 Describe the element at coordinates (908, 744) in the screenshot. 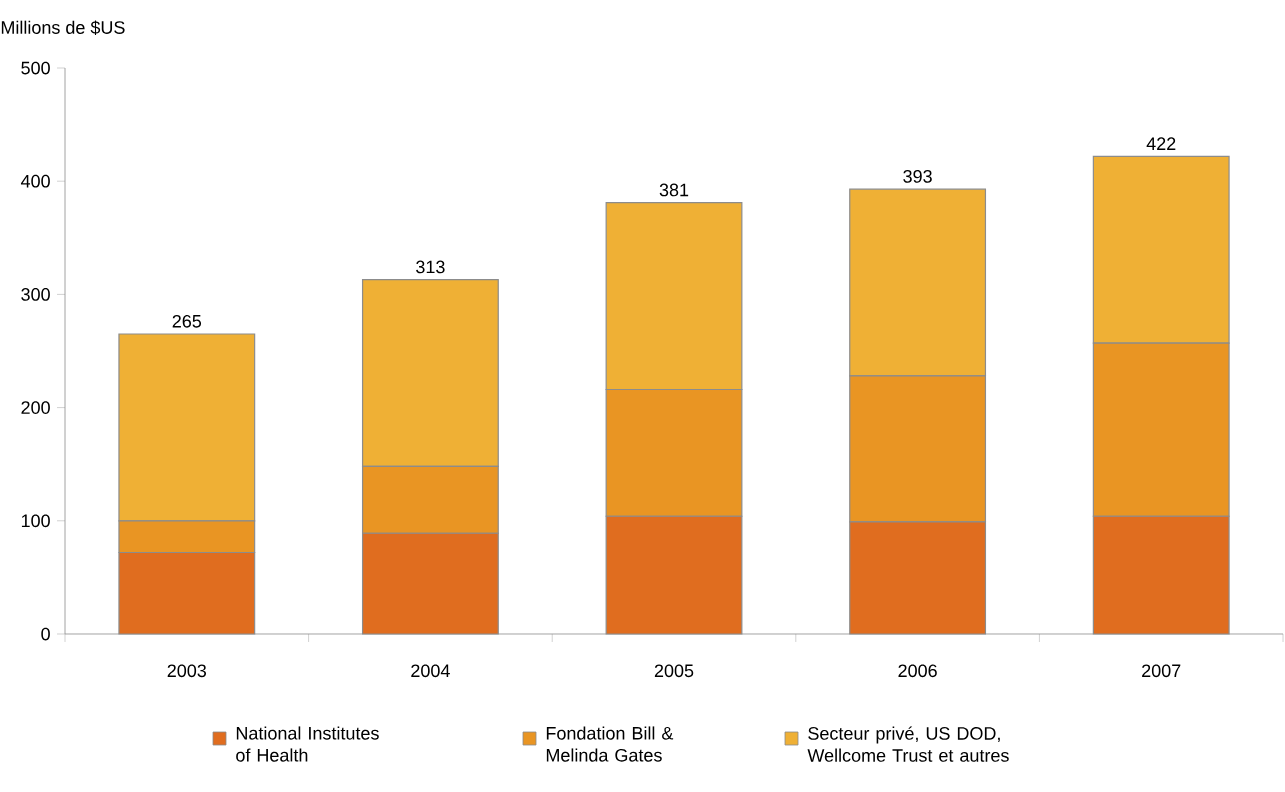

I see `legend-label: Secteur privé, US DOD, Wellcome Trust et autres` at that location.